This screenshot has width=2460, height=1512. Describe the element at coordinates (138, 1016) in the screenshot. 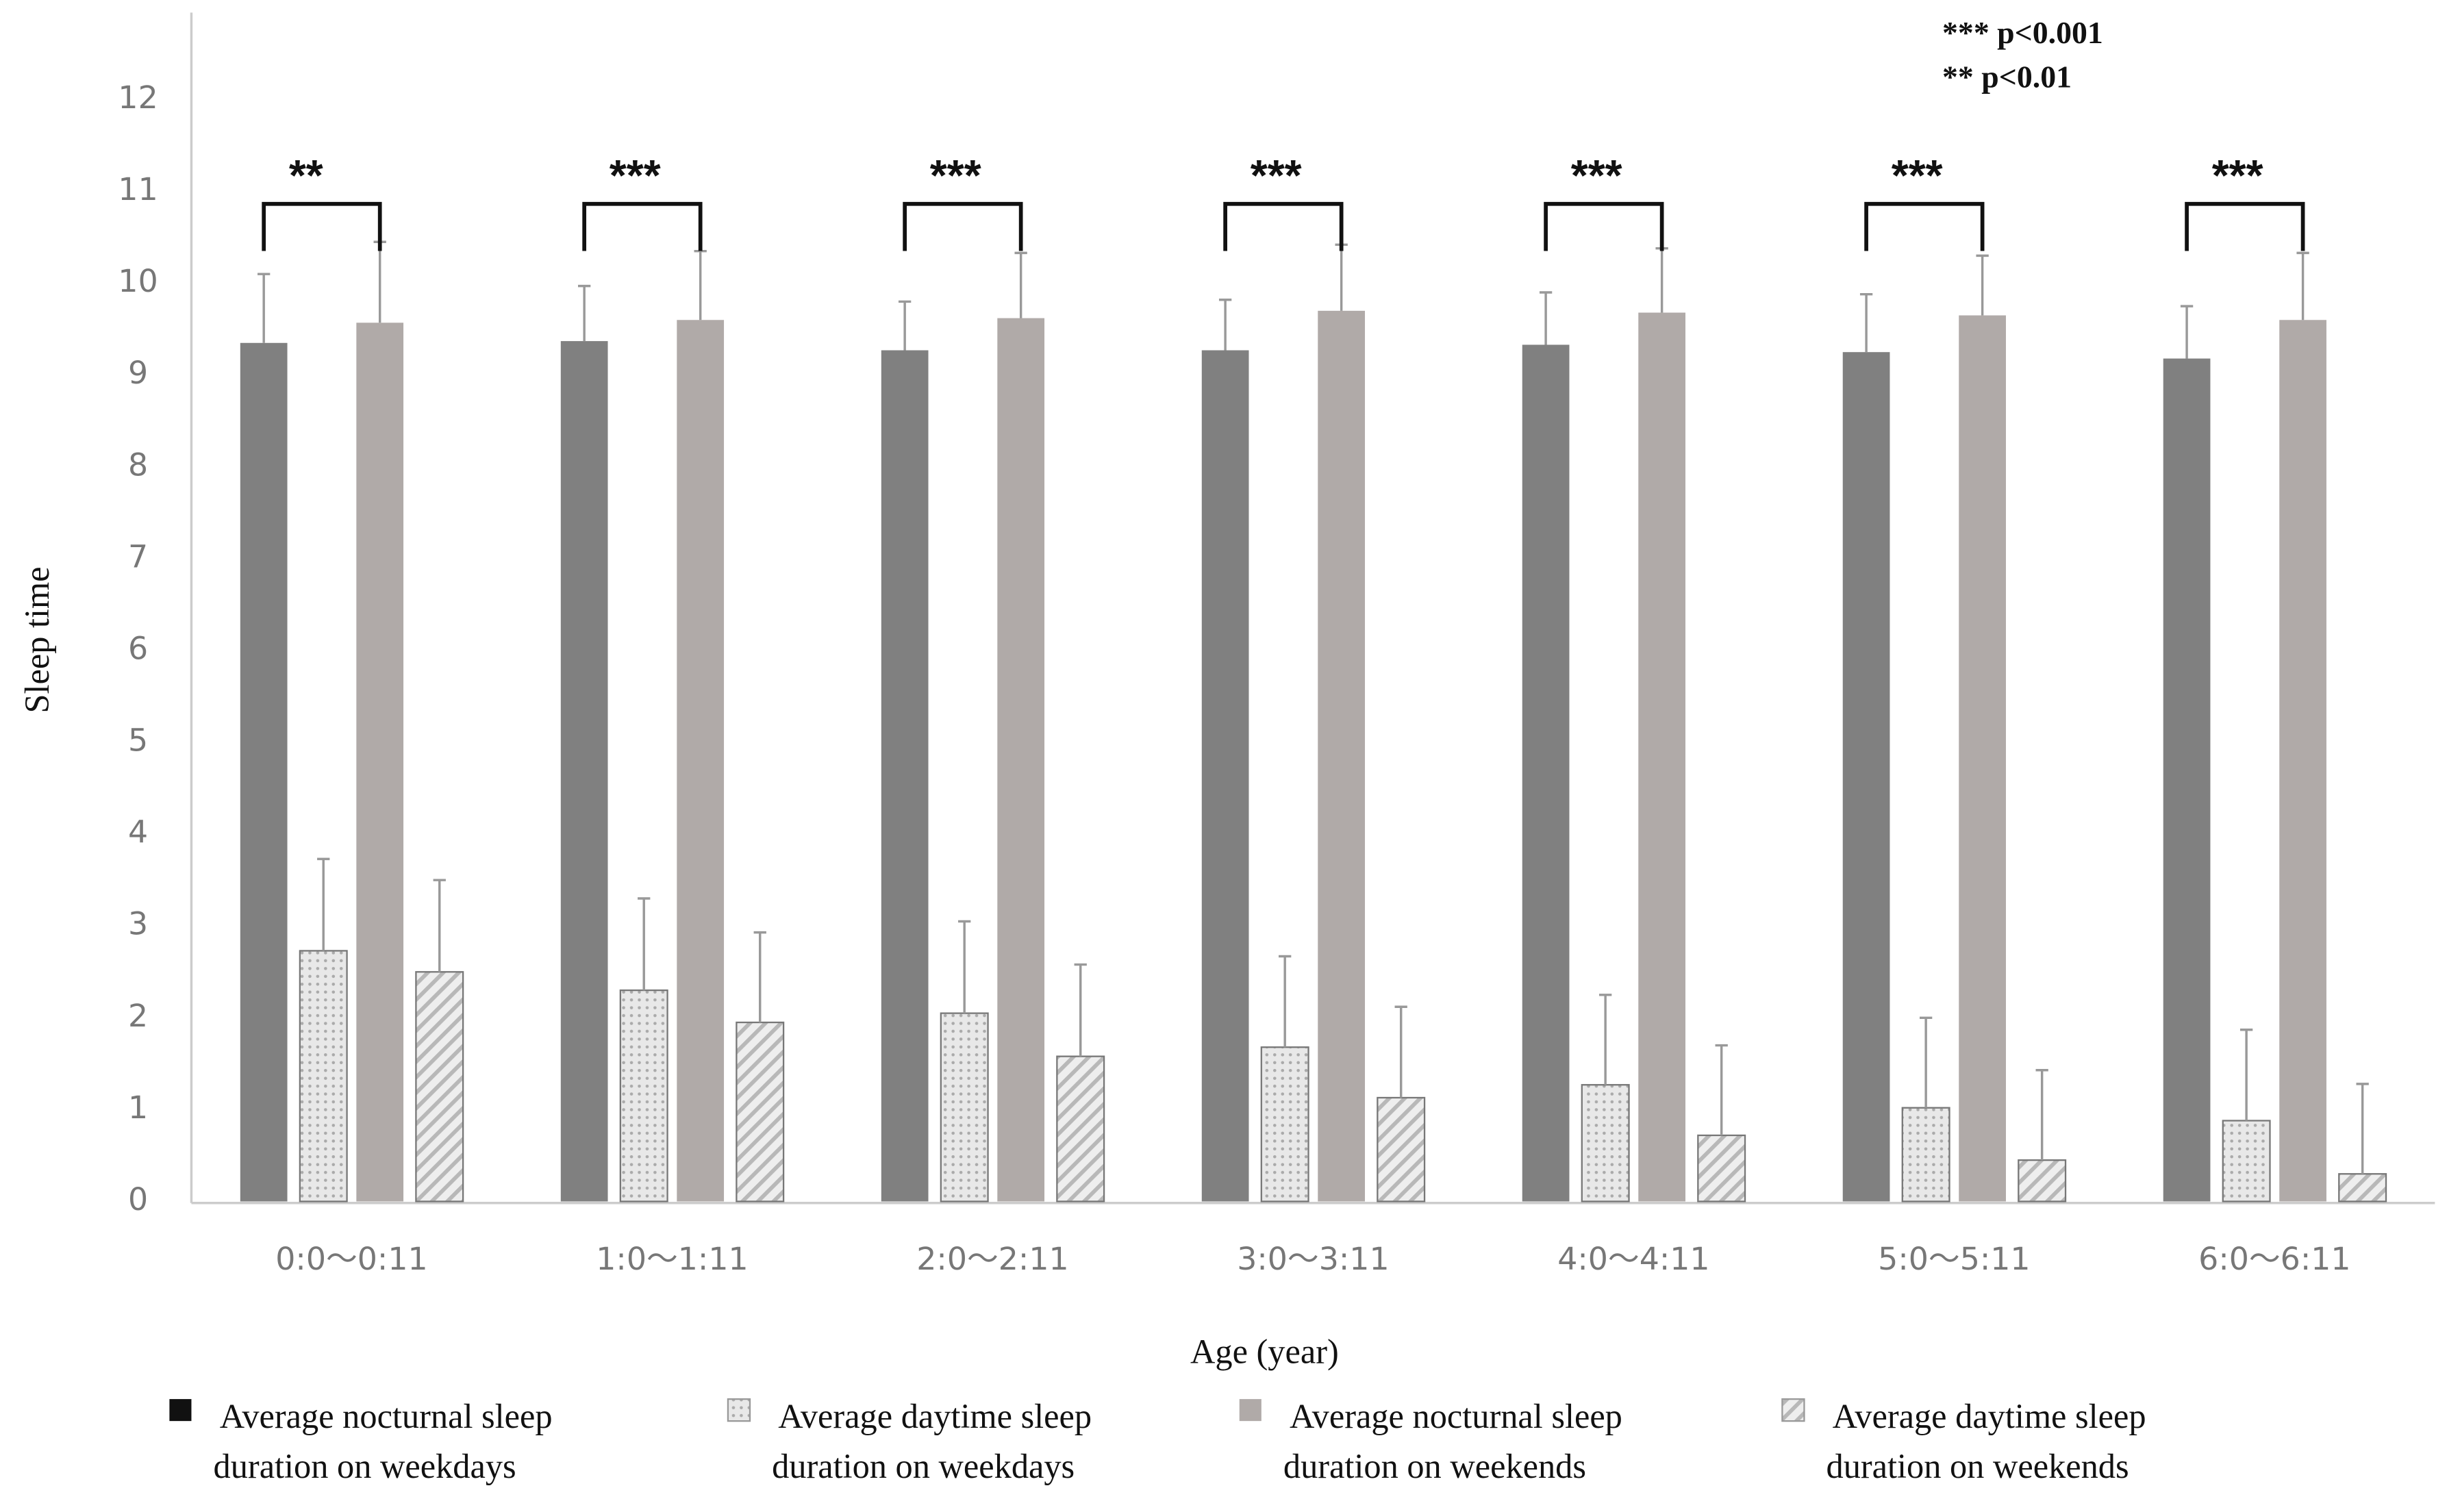

I see `y-tick-label: 2` at that location.